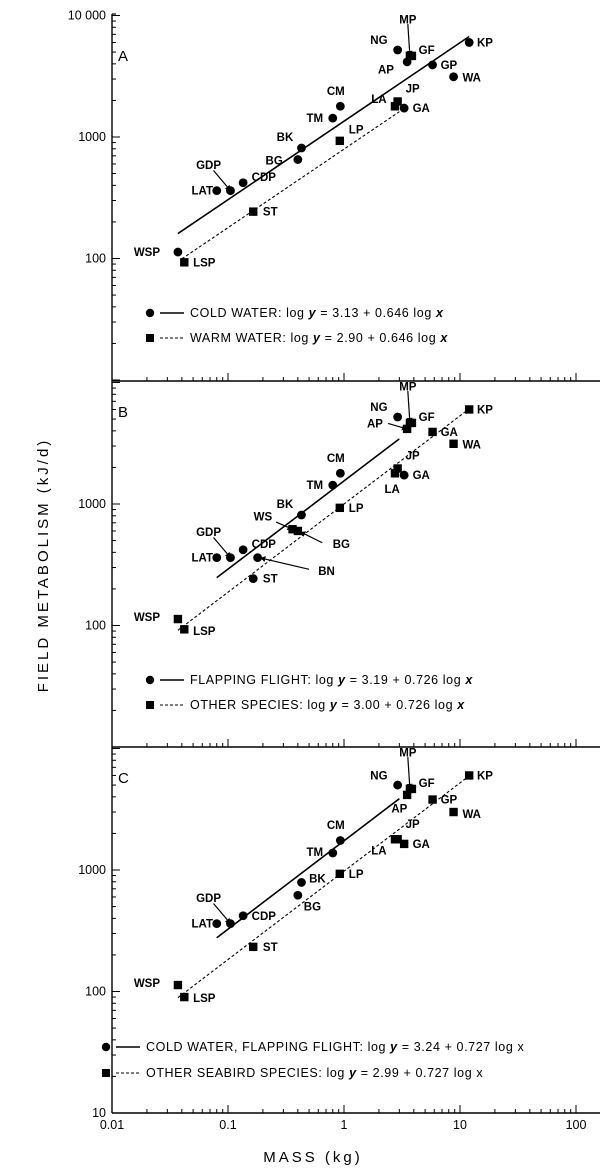 The width and height of the screenshot is (606, 1169). Describe the element at coordinates (92, 504) in the screenshot. I see `y-tick-label: 1000` at that location.